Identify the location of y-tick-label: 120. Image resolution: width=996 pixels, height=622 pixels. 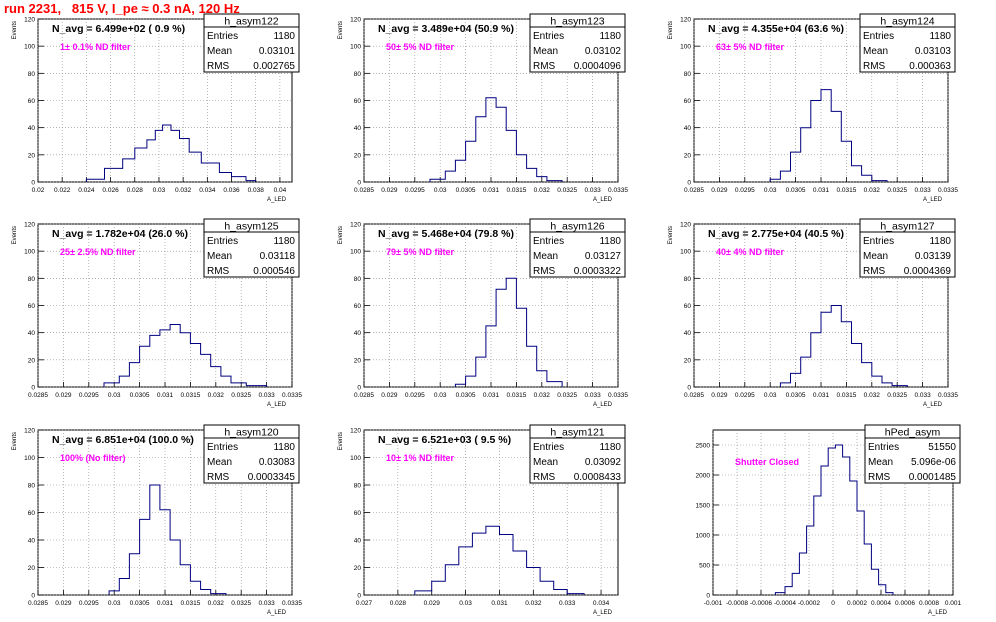
(355, 20).